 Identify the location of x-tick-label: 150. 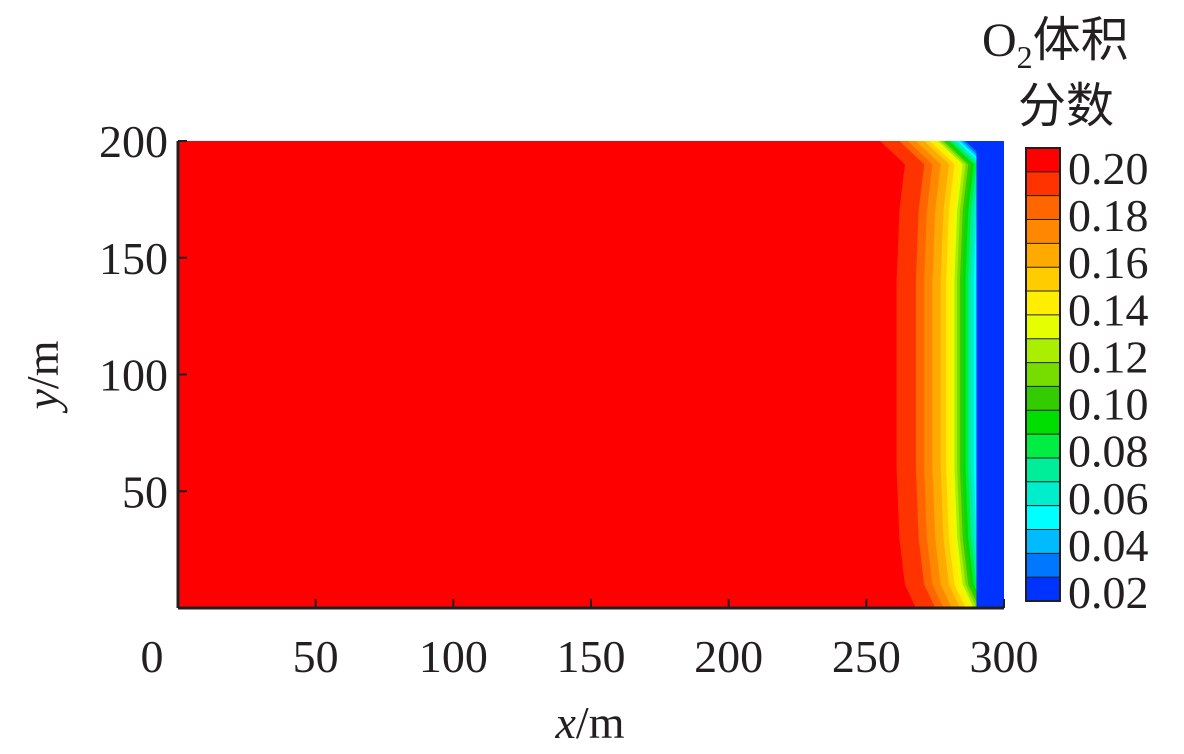
(591, 656).